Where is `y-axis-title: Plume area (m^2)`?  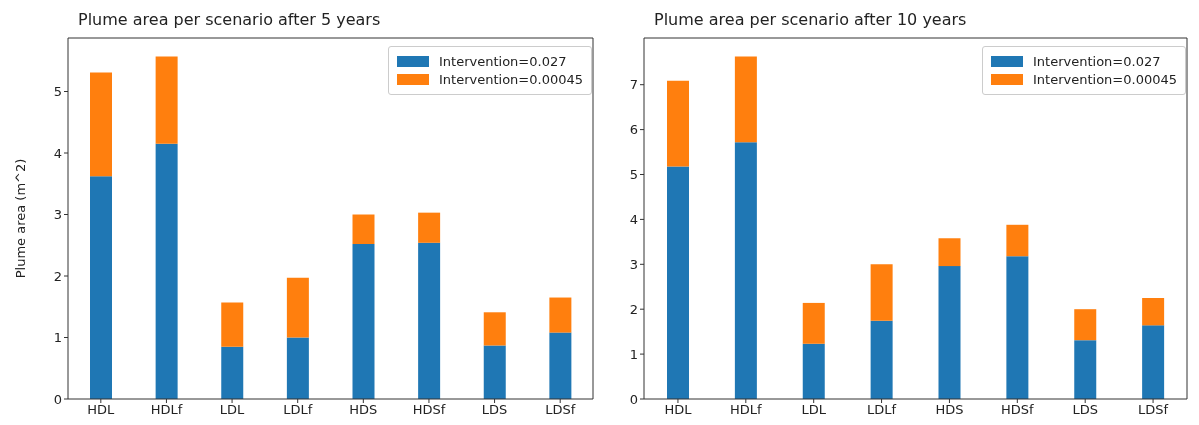
y-axis-title: Plume area (m^2) is located at coordinates (20, 218).